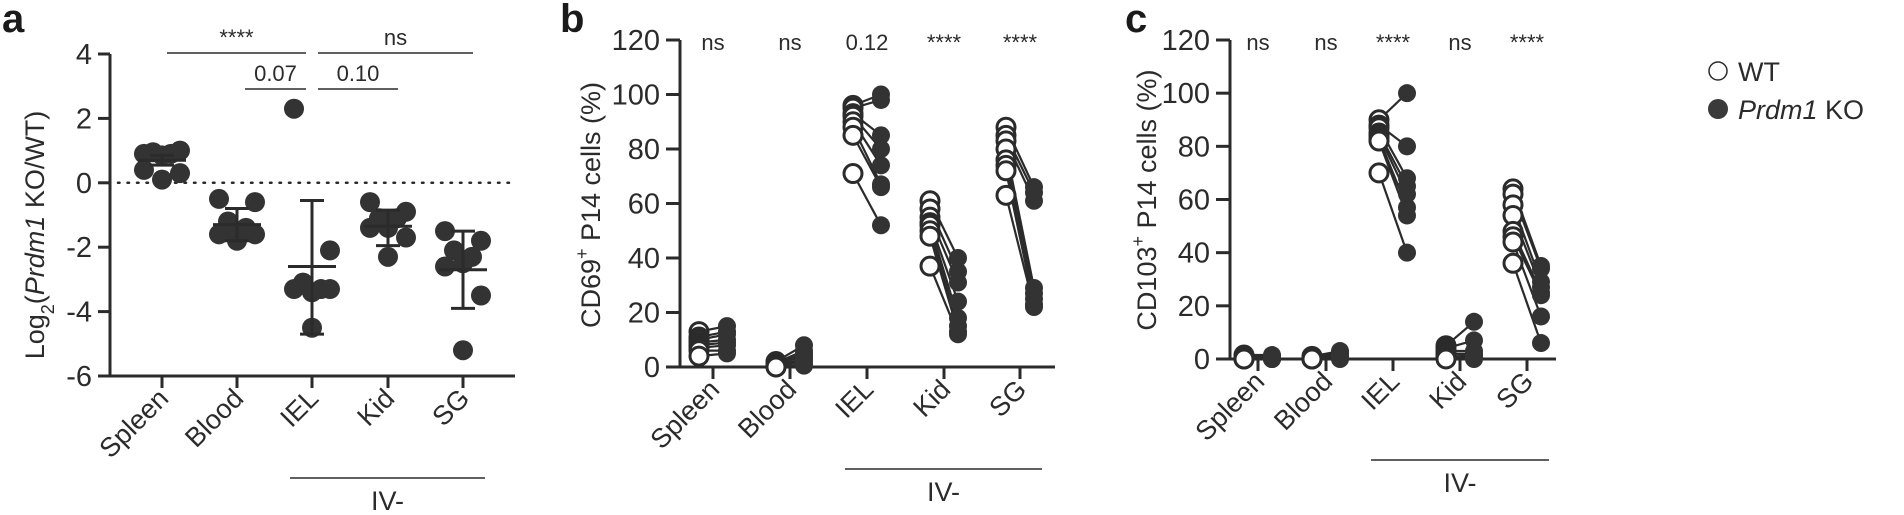 This screenshot has width=1904, height=515. I want to click on panel-a-y-axis-title: Log2(Prdm1 KO/WT), so click(39, 235).